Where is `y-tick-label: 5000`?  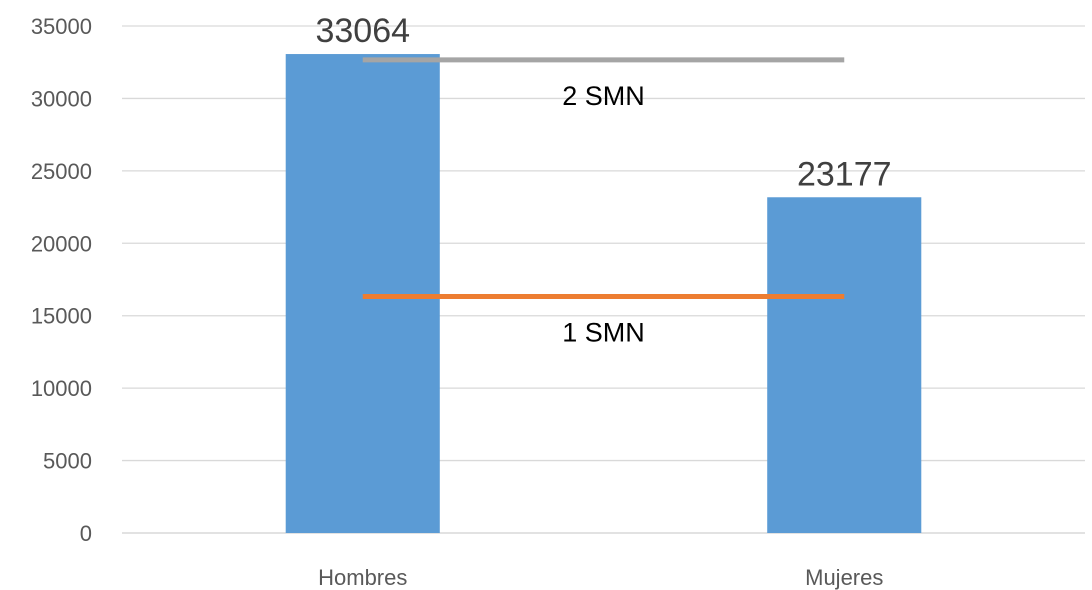
y-tick-label: 5000 is located at coordinates (67, 461).